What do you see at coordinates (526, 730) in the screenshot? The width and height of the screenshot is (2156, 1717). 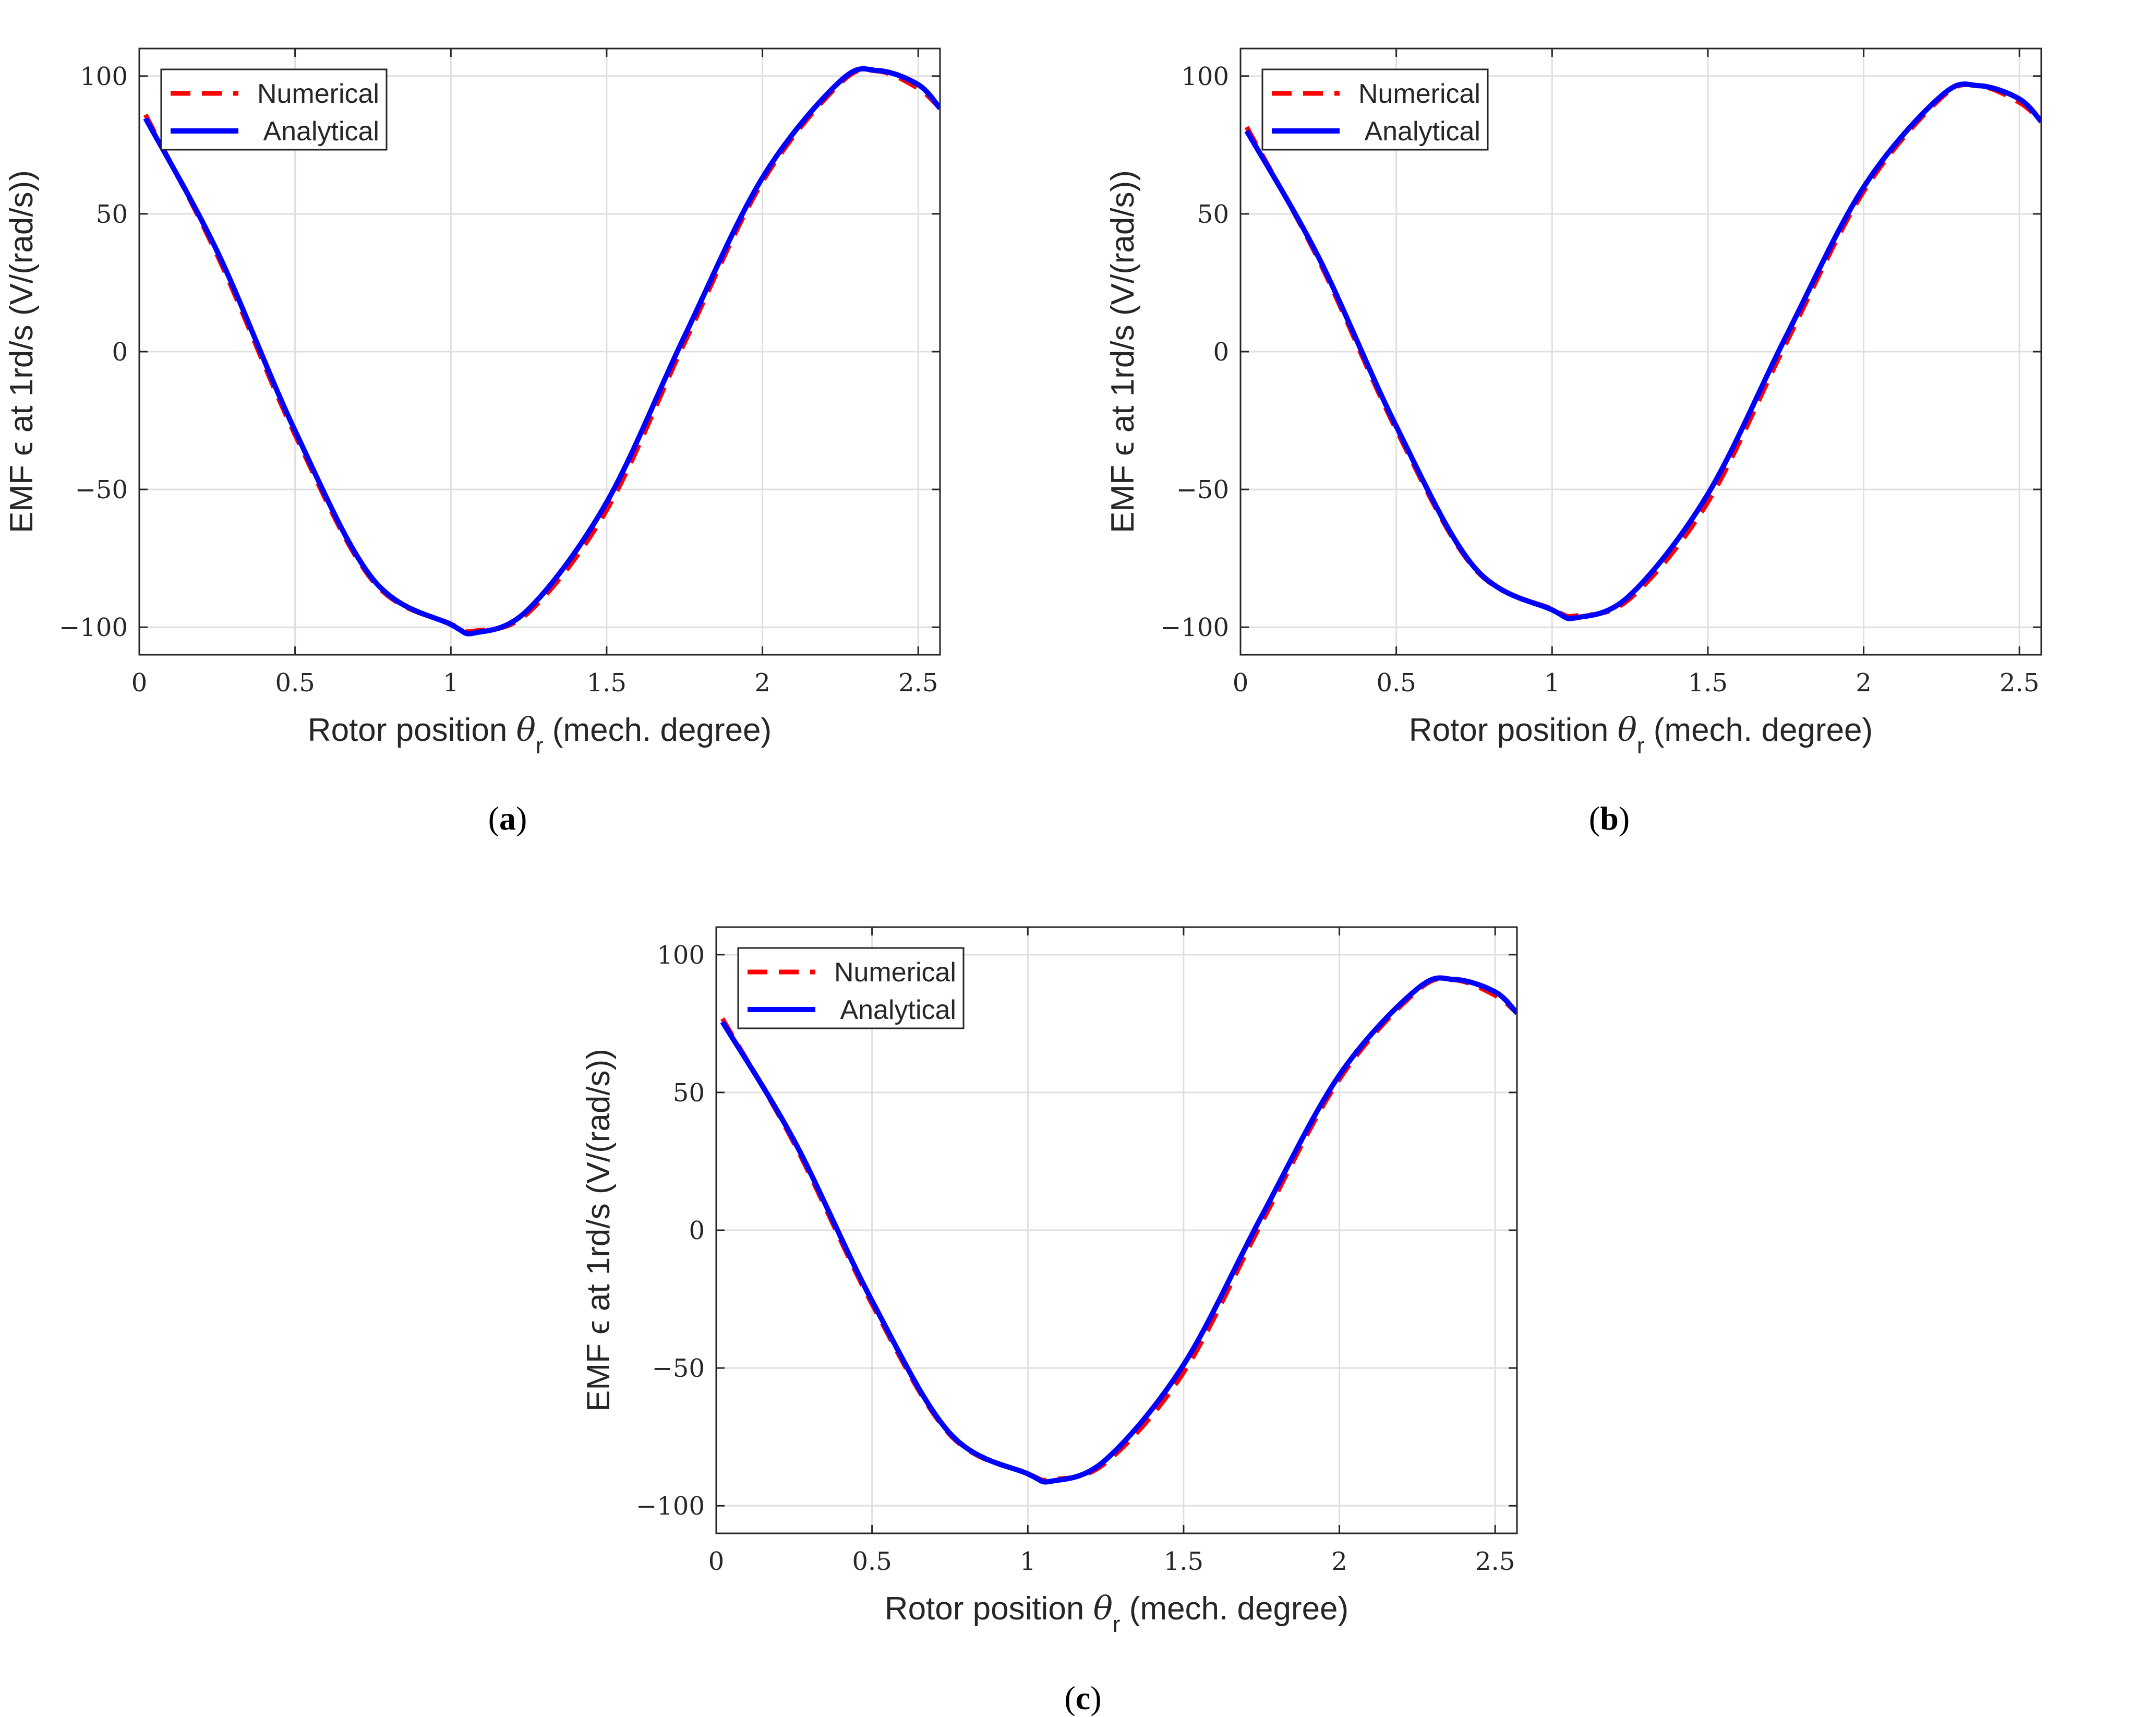 I see `x-axis-label-symbol-a: θ` at bounding box center [526, 730].